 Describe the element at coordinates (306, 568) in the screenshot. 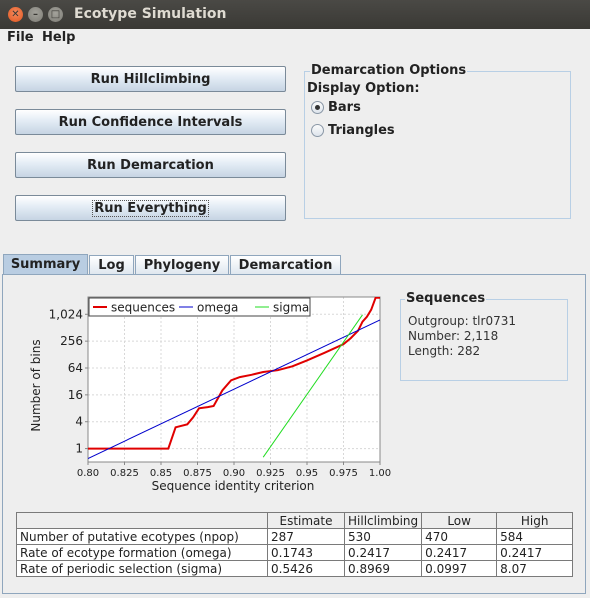

I see `table-cell: 0.5426` at that location.